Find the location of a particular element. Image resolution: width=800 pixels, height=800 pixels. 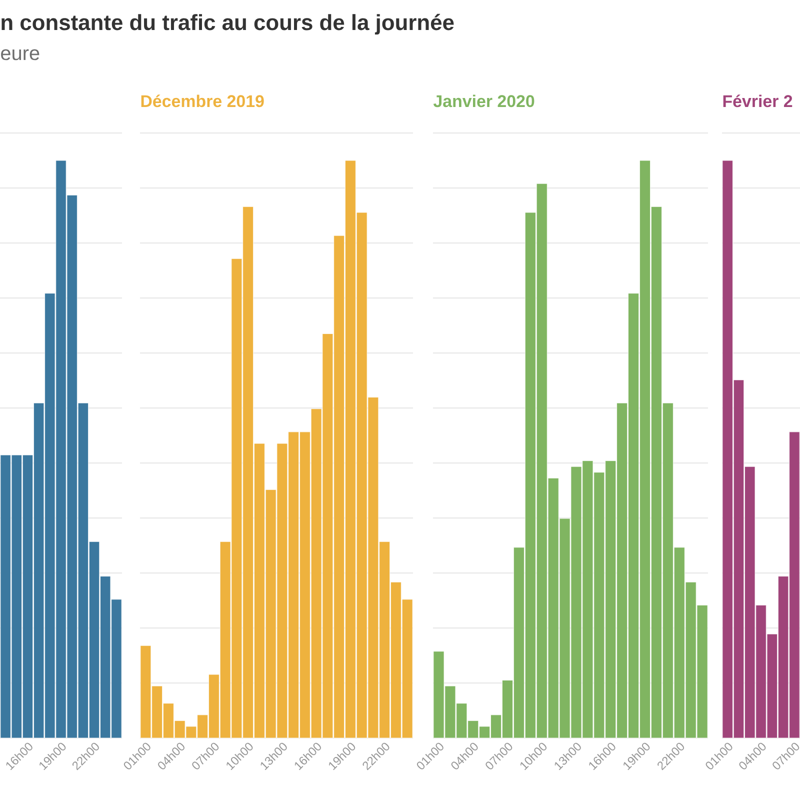

chart-title: Janvier 2020 is located at coordinates (483, 101).